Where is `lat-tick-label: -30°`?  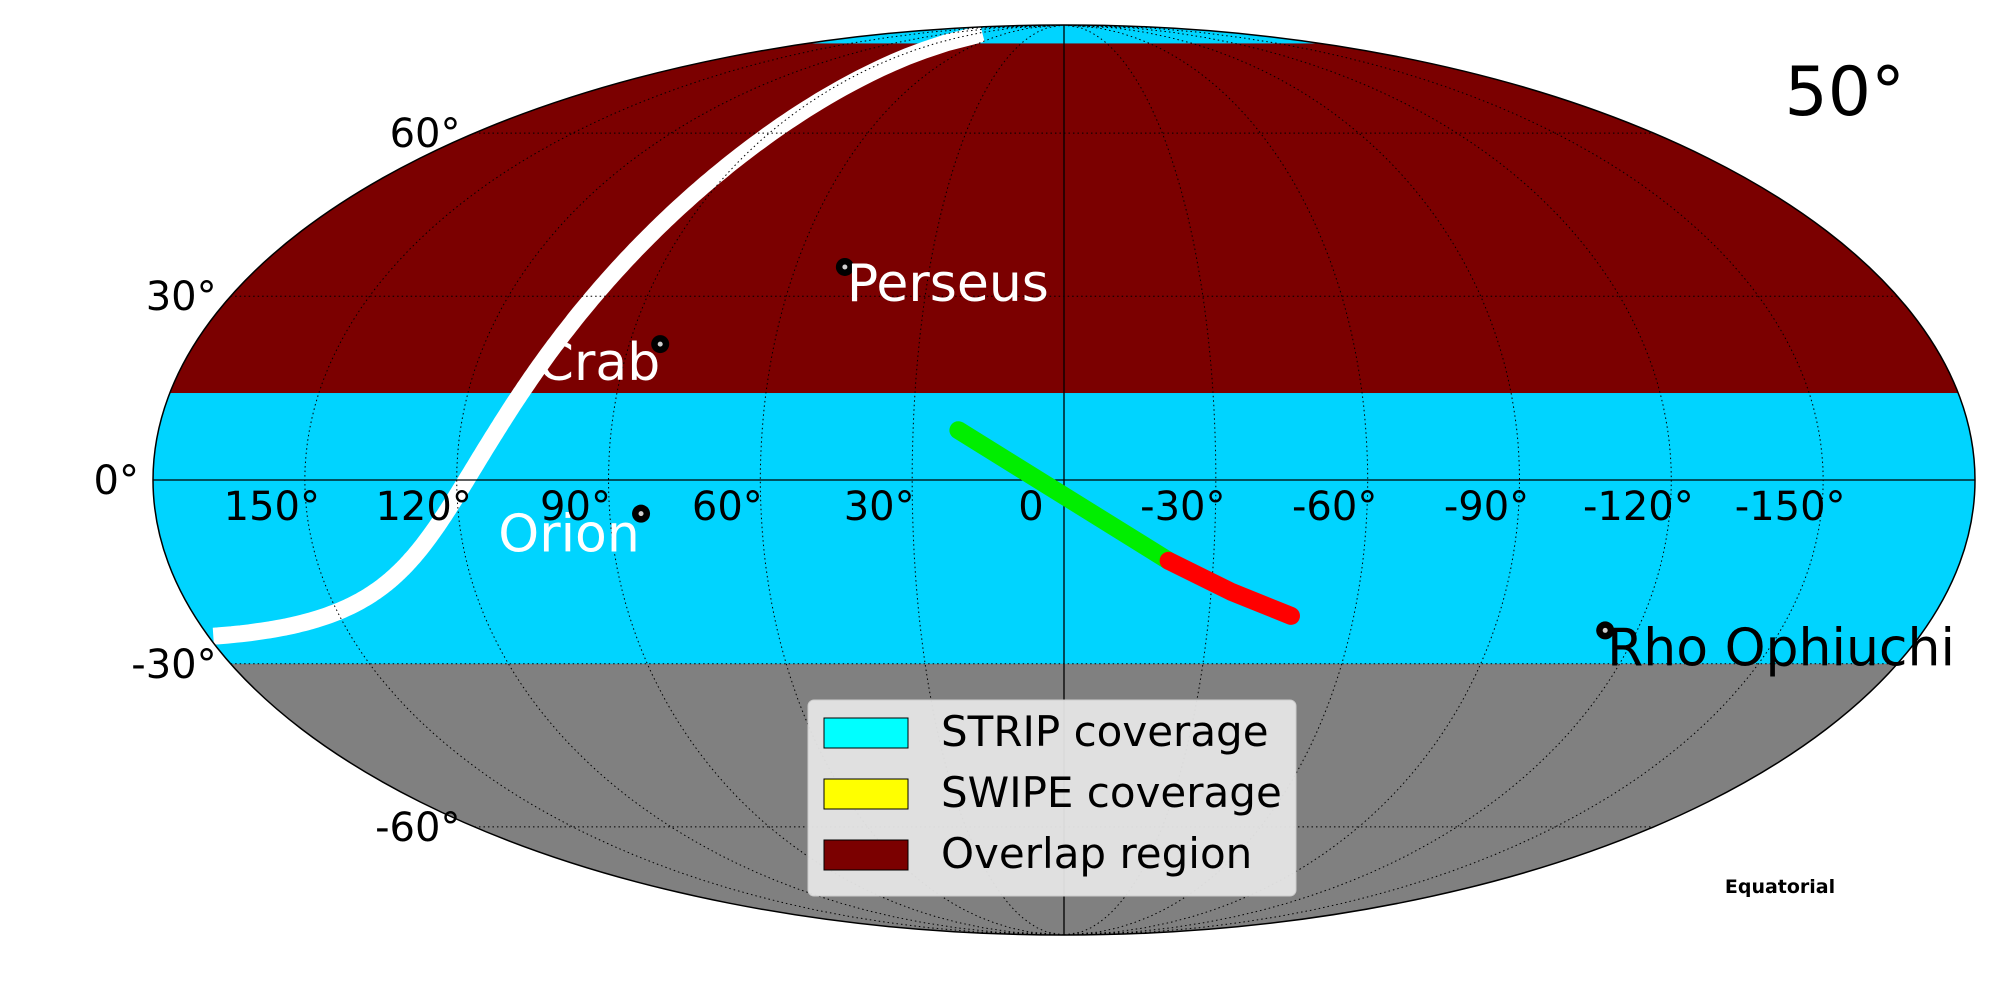
lat-tick-label: -30° is located at coordinates (173, 665).